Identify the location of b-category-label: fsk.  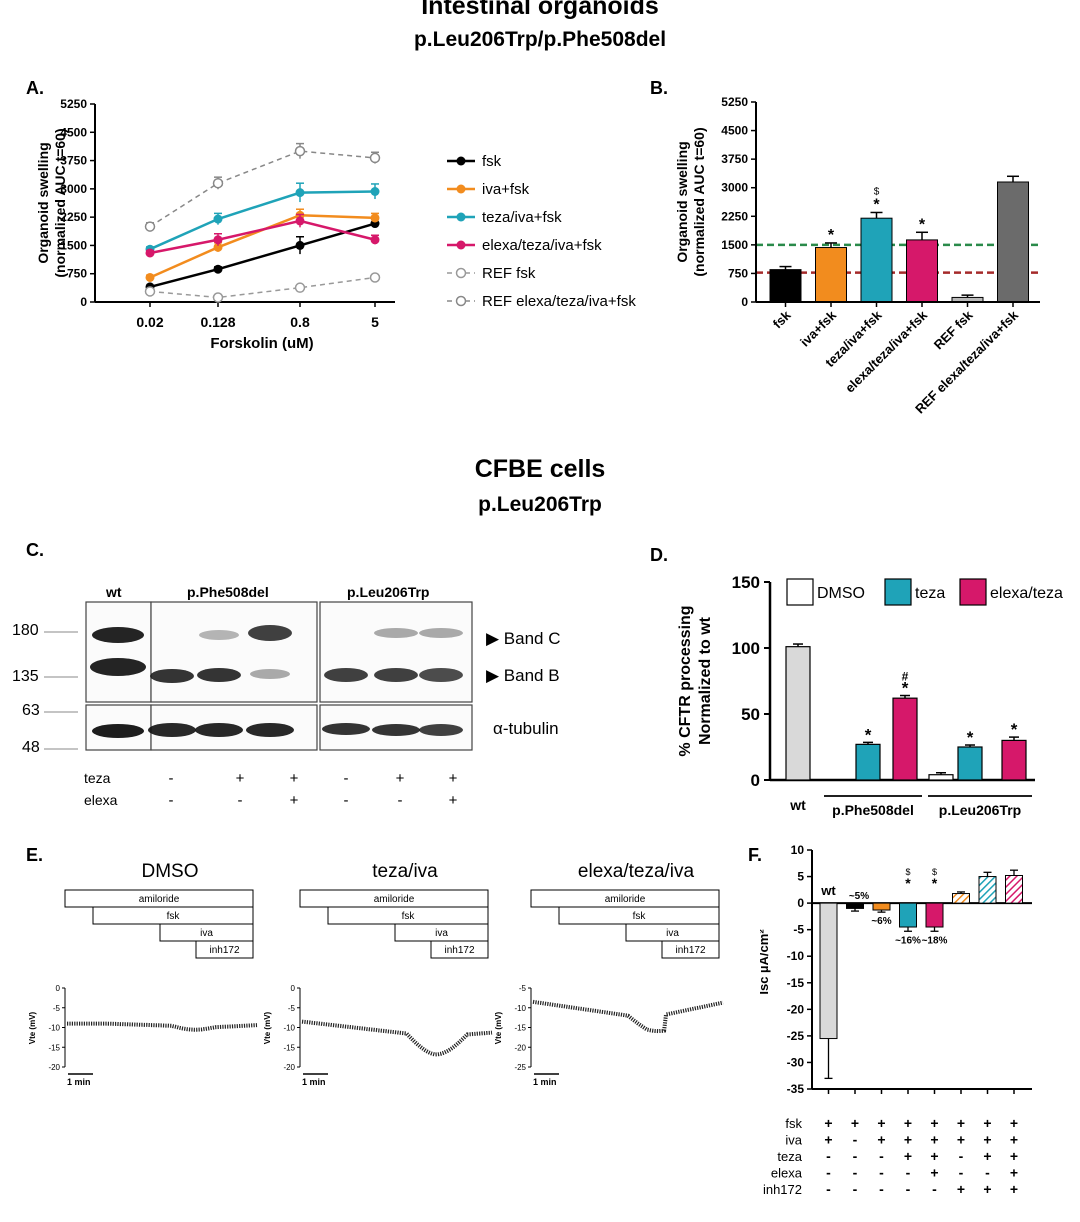
(782, 319).